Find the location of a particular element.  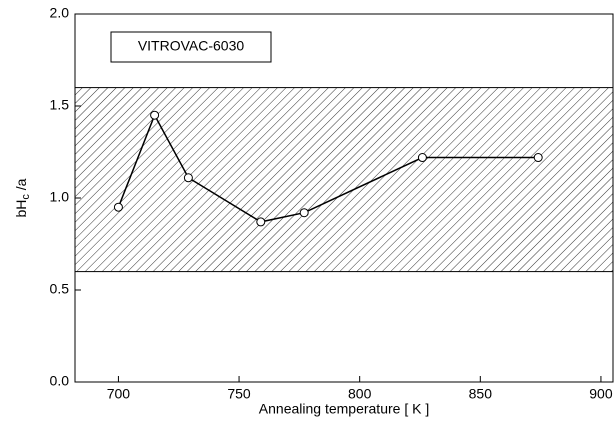

x-tick-label: 850 is located at coordinates (481, 394).